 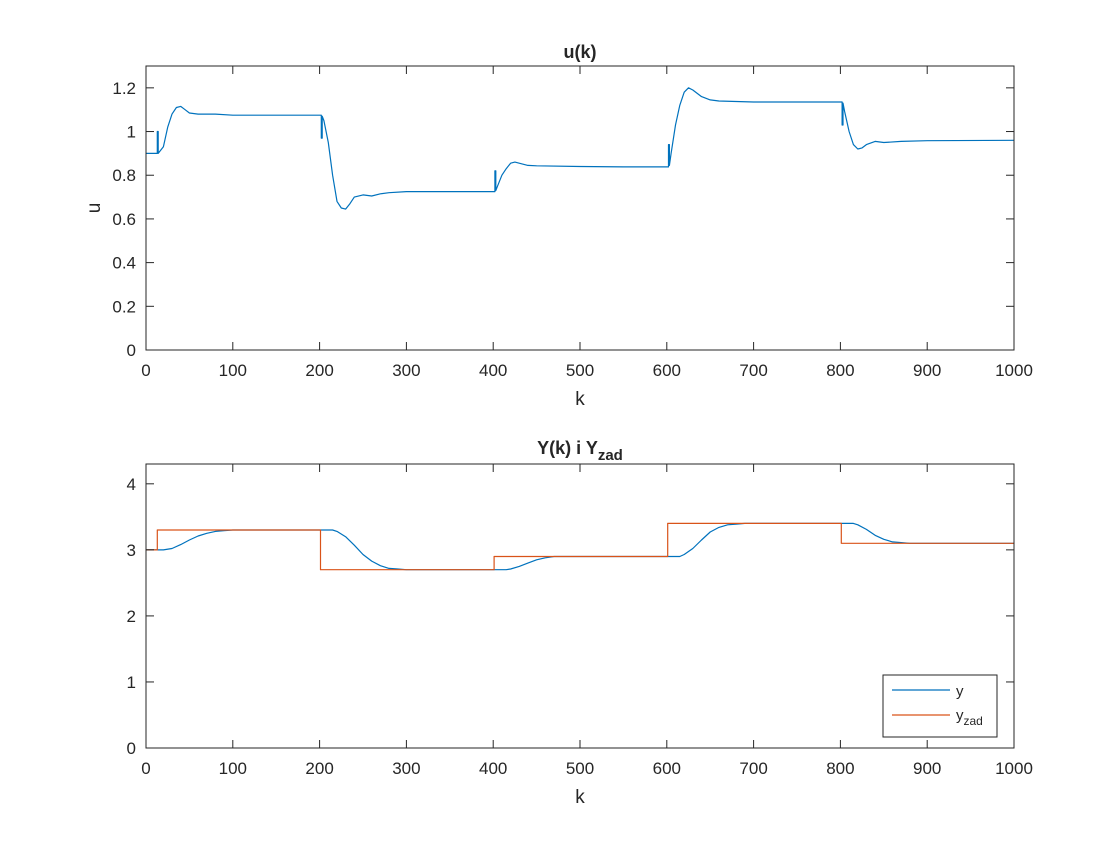 I want to click on legend-label-yzad-sub: zad, so click(x=973, y=721).